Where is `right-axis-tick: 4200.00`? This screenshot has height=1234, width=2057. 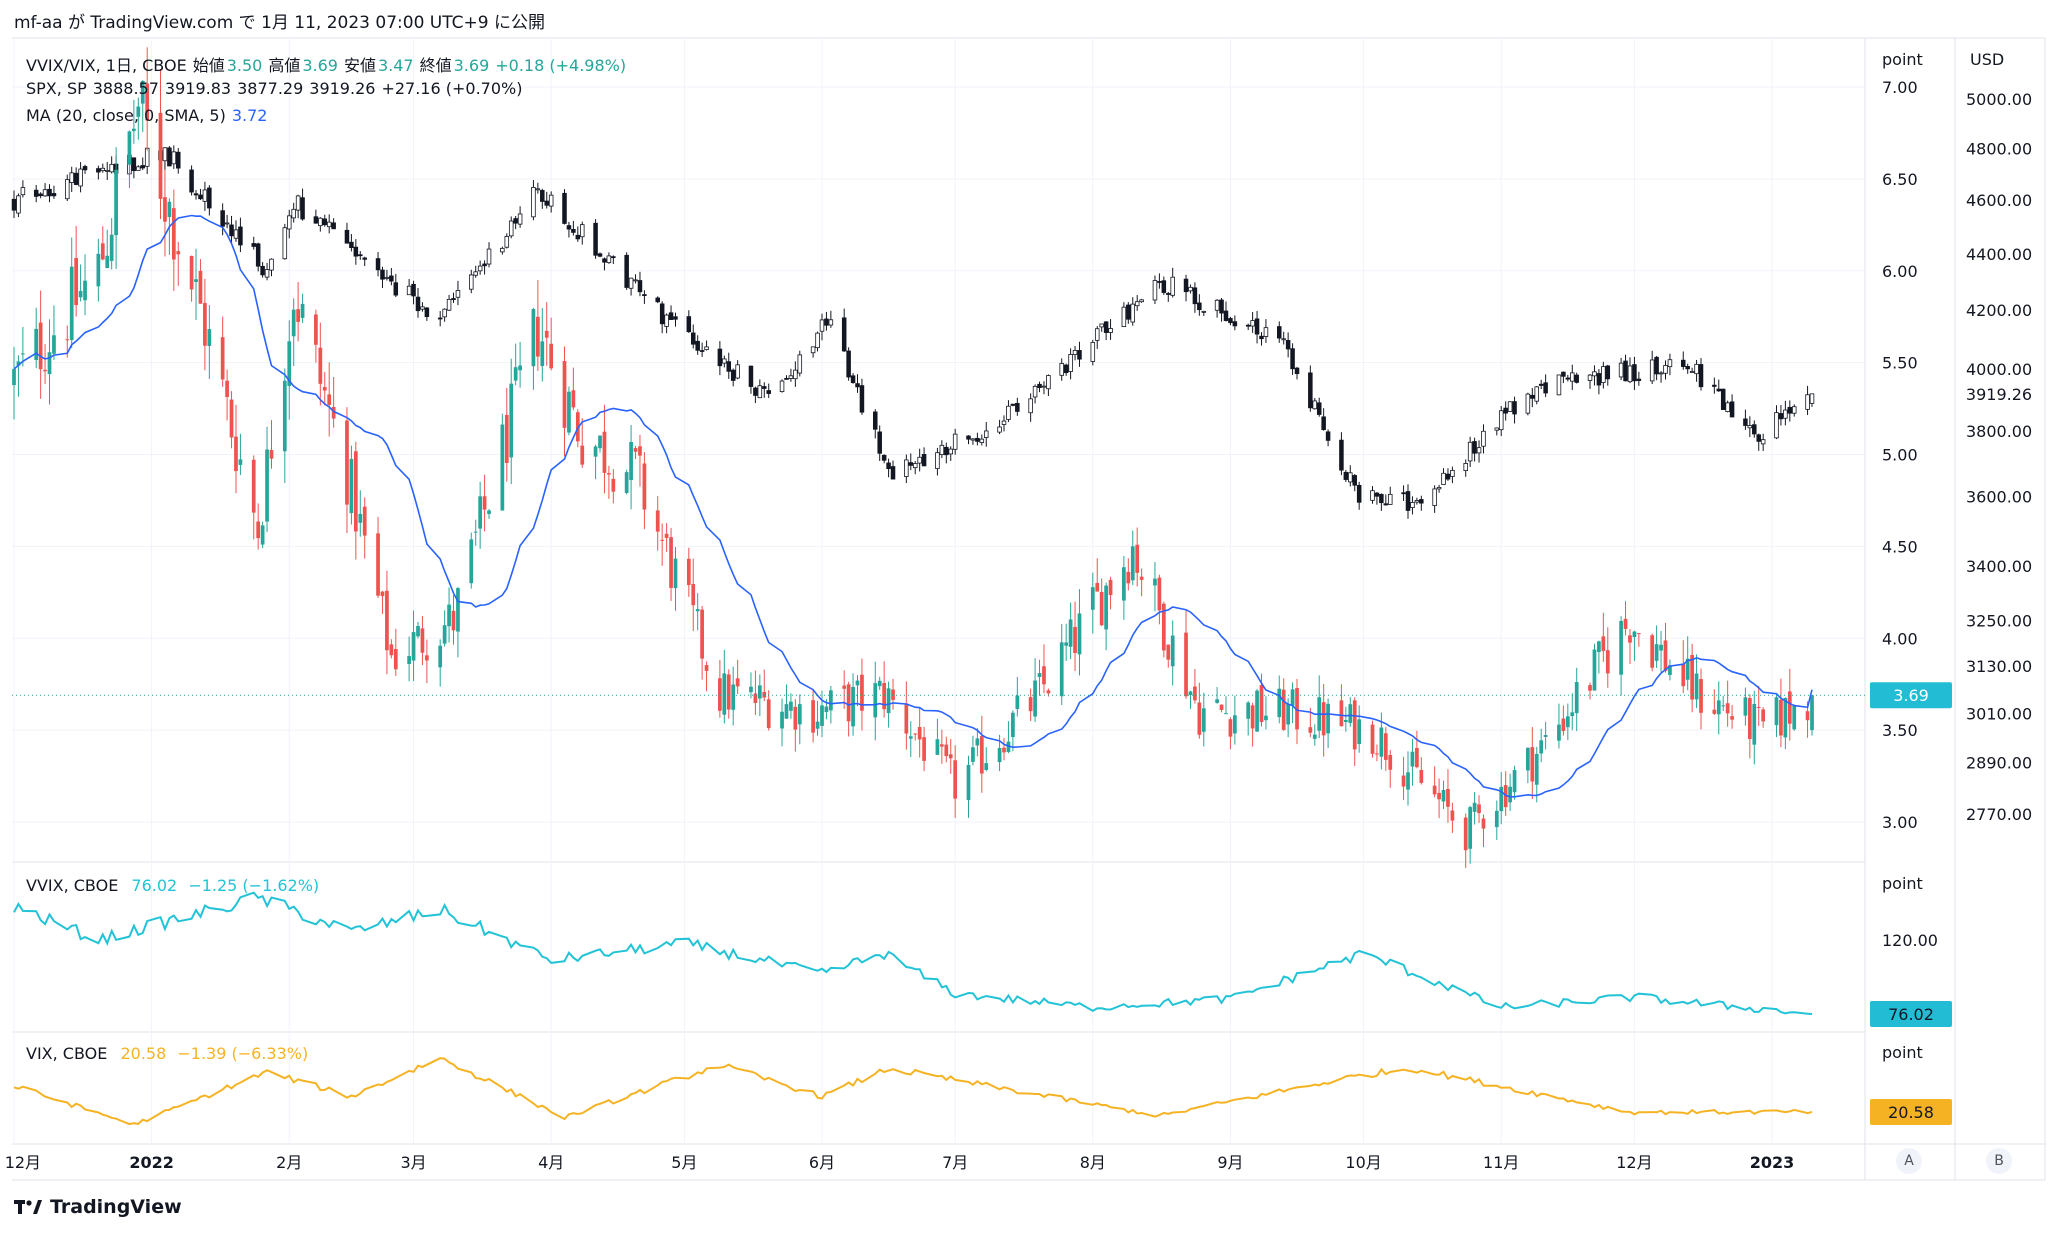 right-axis-tick: 4200.00 is located at coordinates (1999, 310).